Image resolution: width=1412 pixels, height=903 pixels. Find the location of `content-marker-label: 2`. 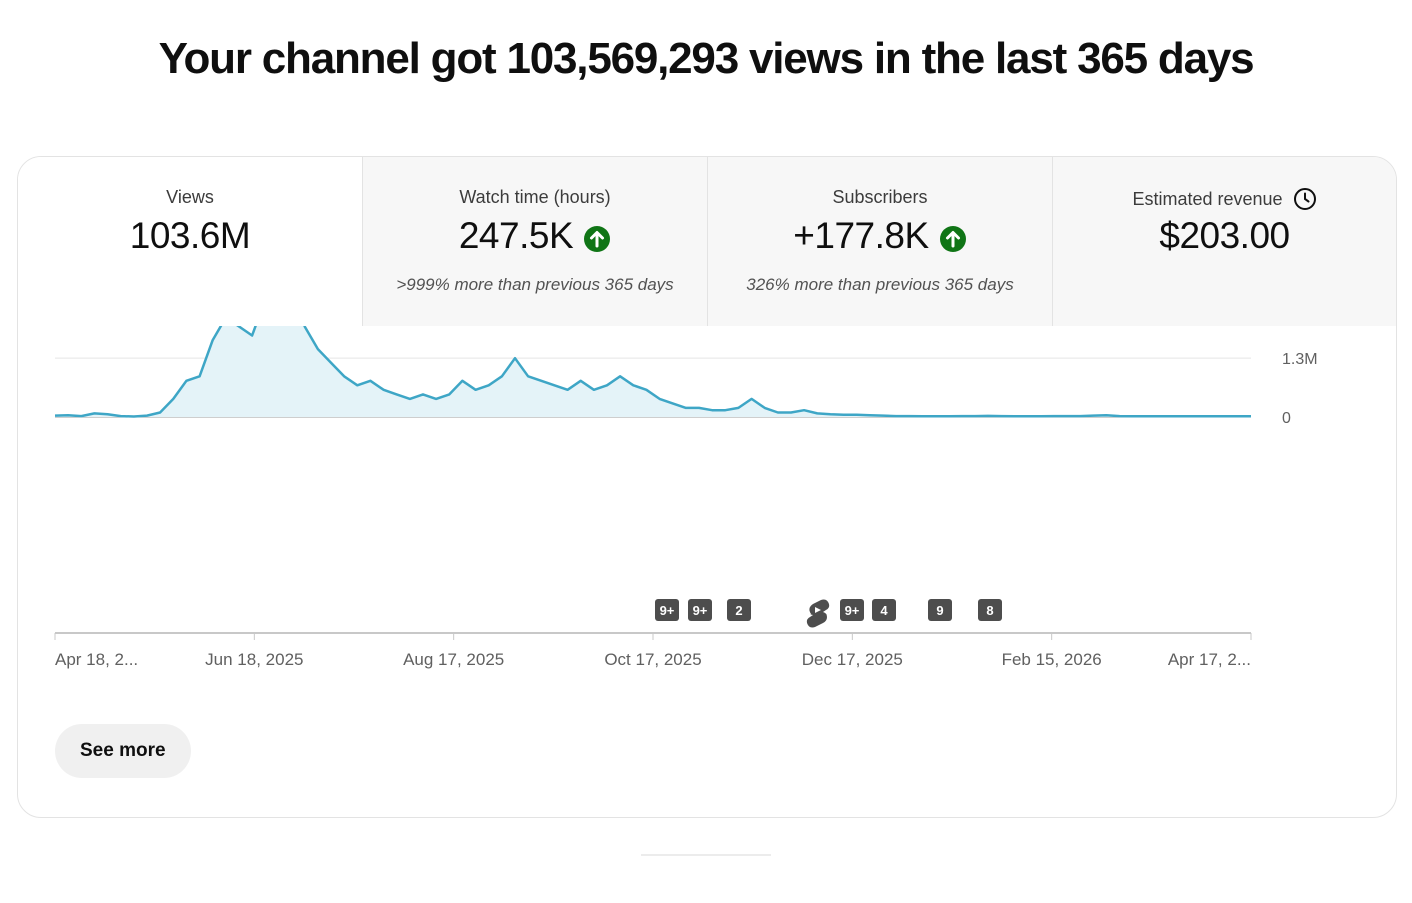

content-marker-label: 2 is located at coordinates (738, 610).